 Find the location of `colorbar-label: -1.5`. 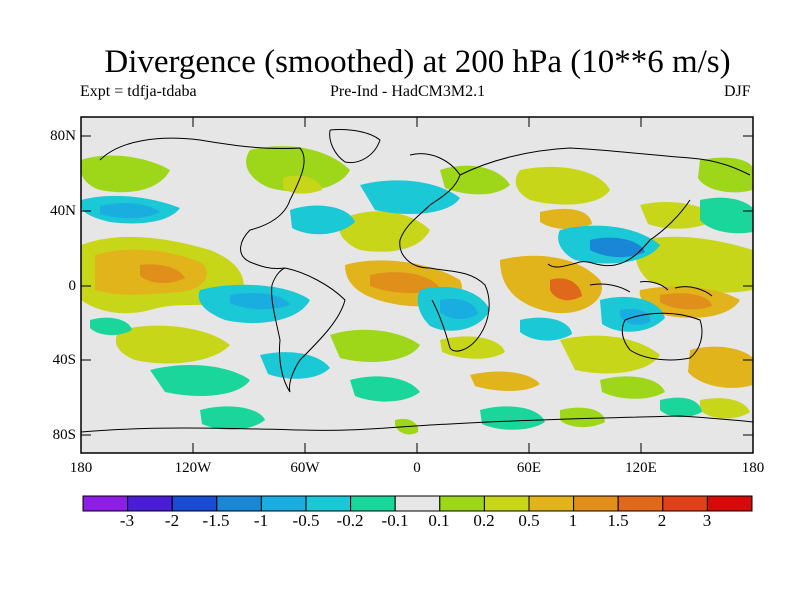

colorbar-label: -1.5 is located at coordinates (216, 520).